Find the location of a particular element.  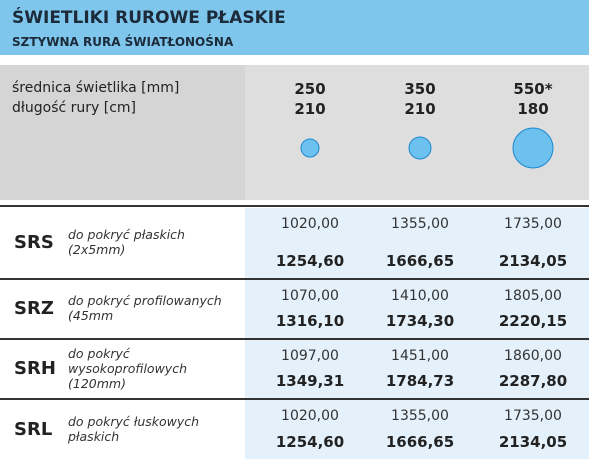

diameter: 550* is located at coordinates (533, 89).